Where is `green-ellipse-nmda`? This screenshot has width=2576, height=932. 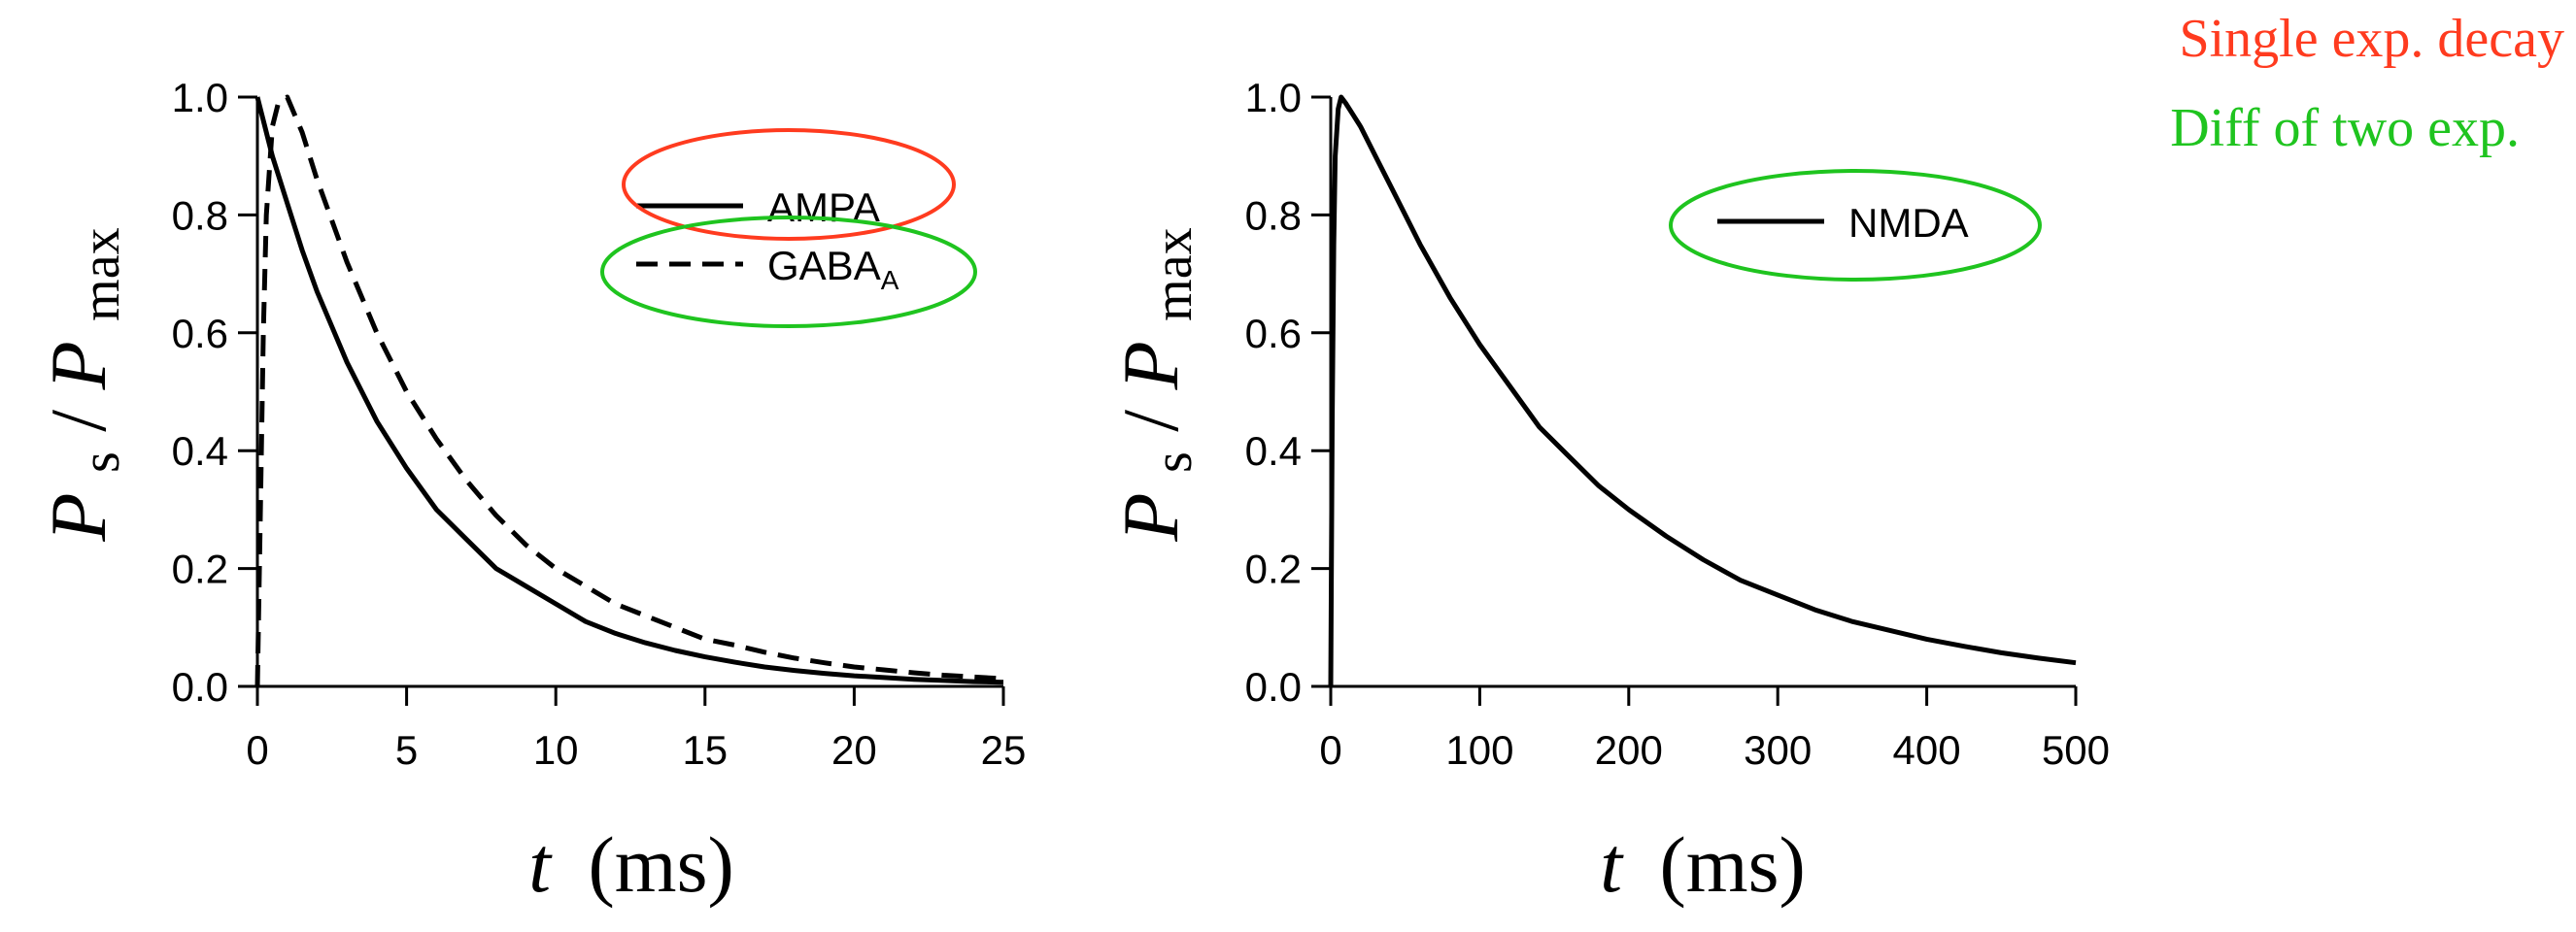
green-ellipse-nmda is located at coordinates (1855, 225).